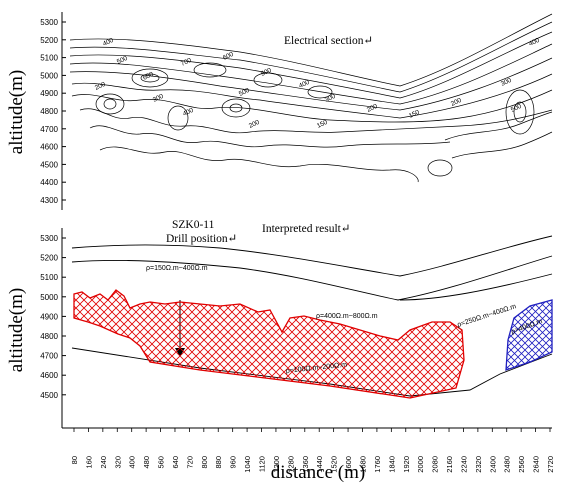  I want to click on zone-label-400-800: ρ=400Ω.m~800Ω.m, so click(347, 316).